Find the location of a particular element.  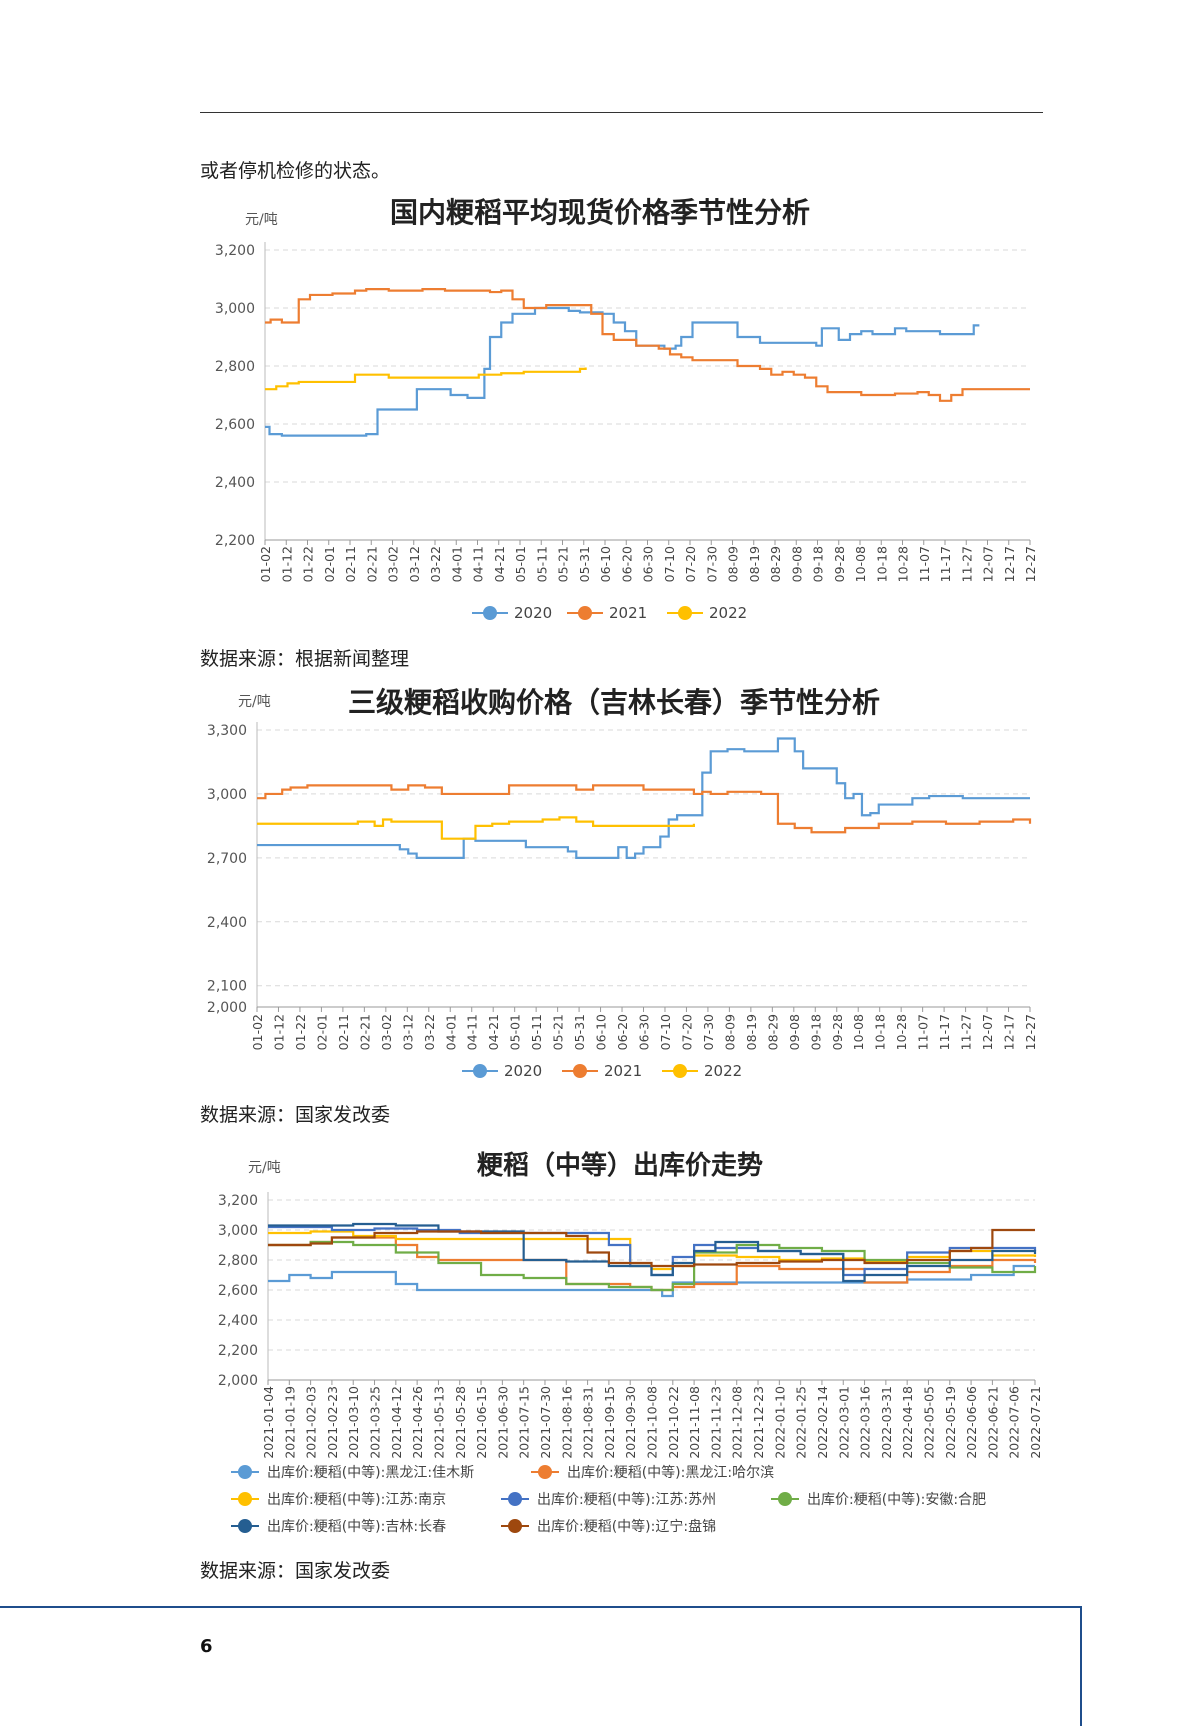

x-tick-label: 09-18 is located at coordinates (815, 1032).